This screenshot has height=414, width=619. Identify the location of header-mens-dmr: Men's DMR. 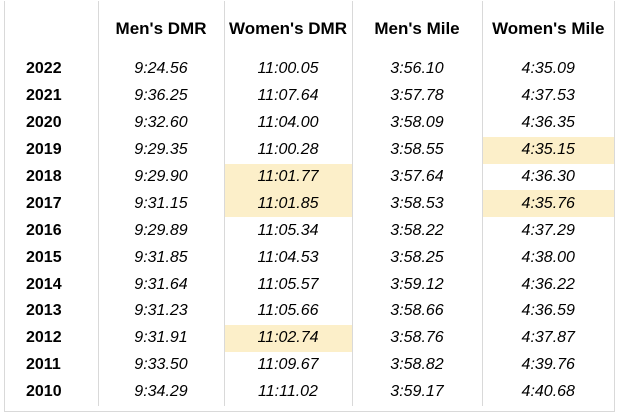
(161, 28).